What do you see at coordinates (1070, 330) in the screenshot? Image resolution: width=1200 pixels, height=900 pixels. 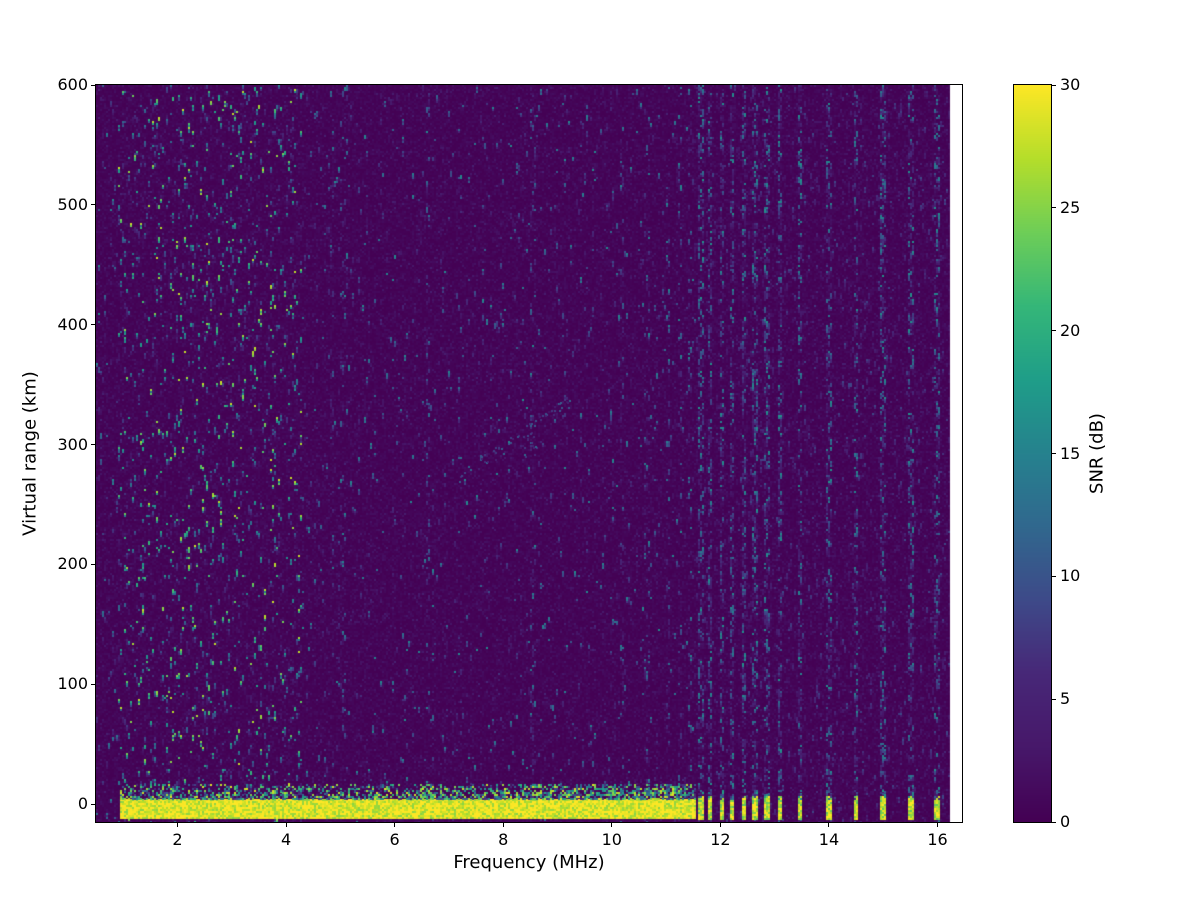 I see `colorbar-tick-label: 20` at bounding box center [1070, 330].